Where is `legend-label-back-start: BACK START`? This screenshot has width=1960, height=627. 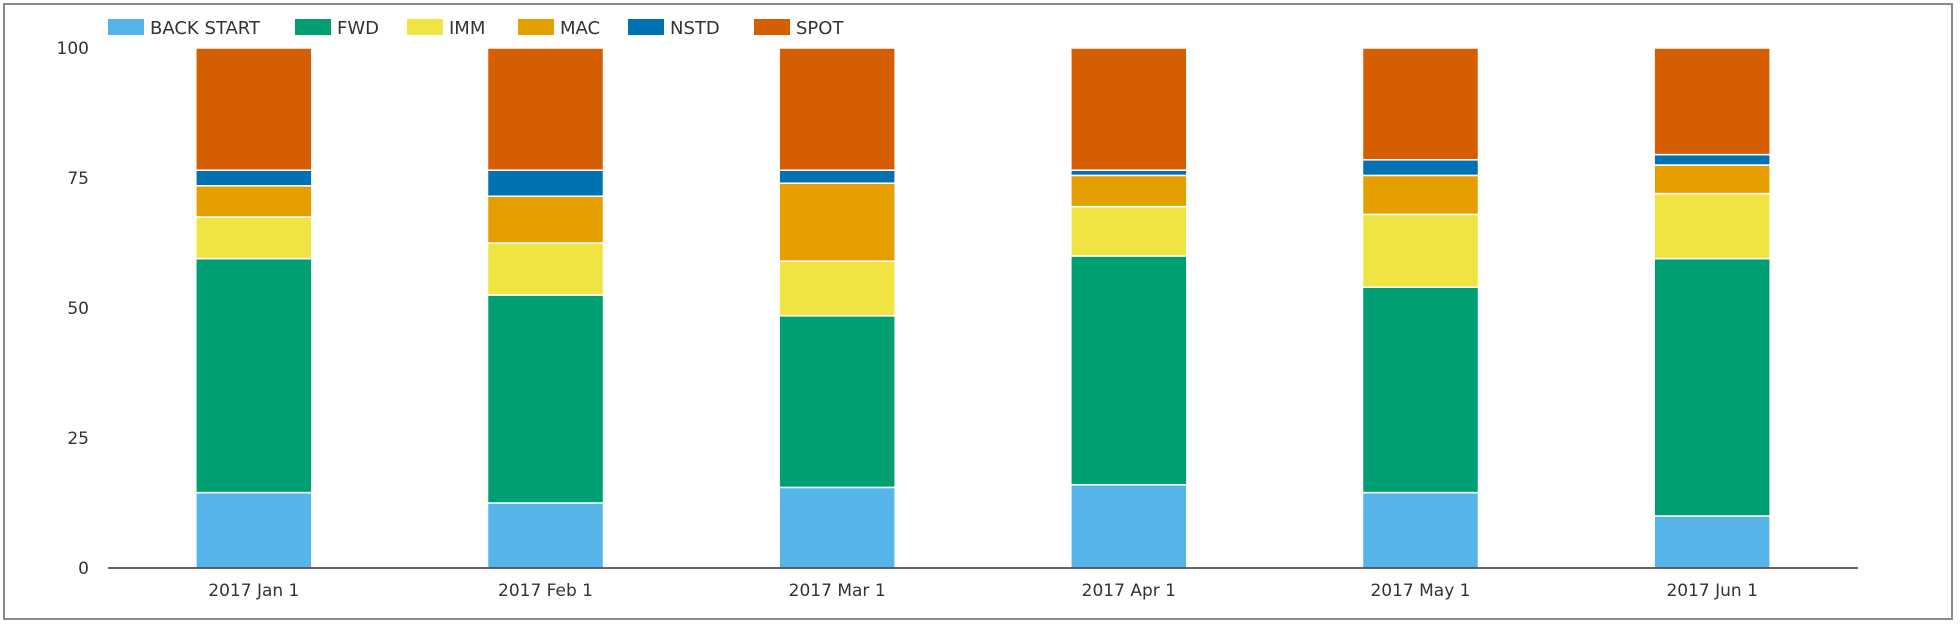
legend-label-back-start: BACK START is located at coordinates (205, 28).